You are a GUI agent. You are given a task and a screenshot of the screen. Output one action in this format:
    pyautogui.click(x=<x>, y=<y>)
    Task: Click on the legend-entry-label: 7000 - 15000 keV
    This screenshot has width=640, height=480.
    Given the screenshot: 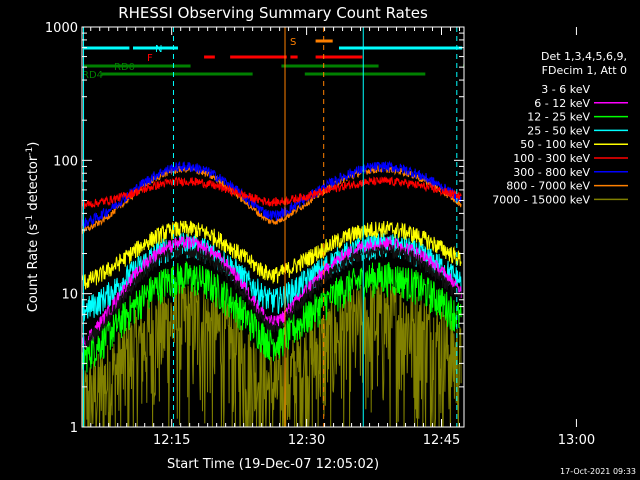 What is the action you would take?
    pyautogui.click(x=541, y=199)
    